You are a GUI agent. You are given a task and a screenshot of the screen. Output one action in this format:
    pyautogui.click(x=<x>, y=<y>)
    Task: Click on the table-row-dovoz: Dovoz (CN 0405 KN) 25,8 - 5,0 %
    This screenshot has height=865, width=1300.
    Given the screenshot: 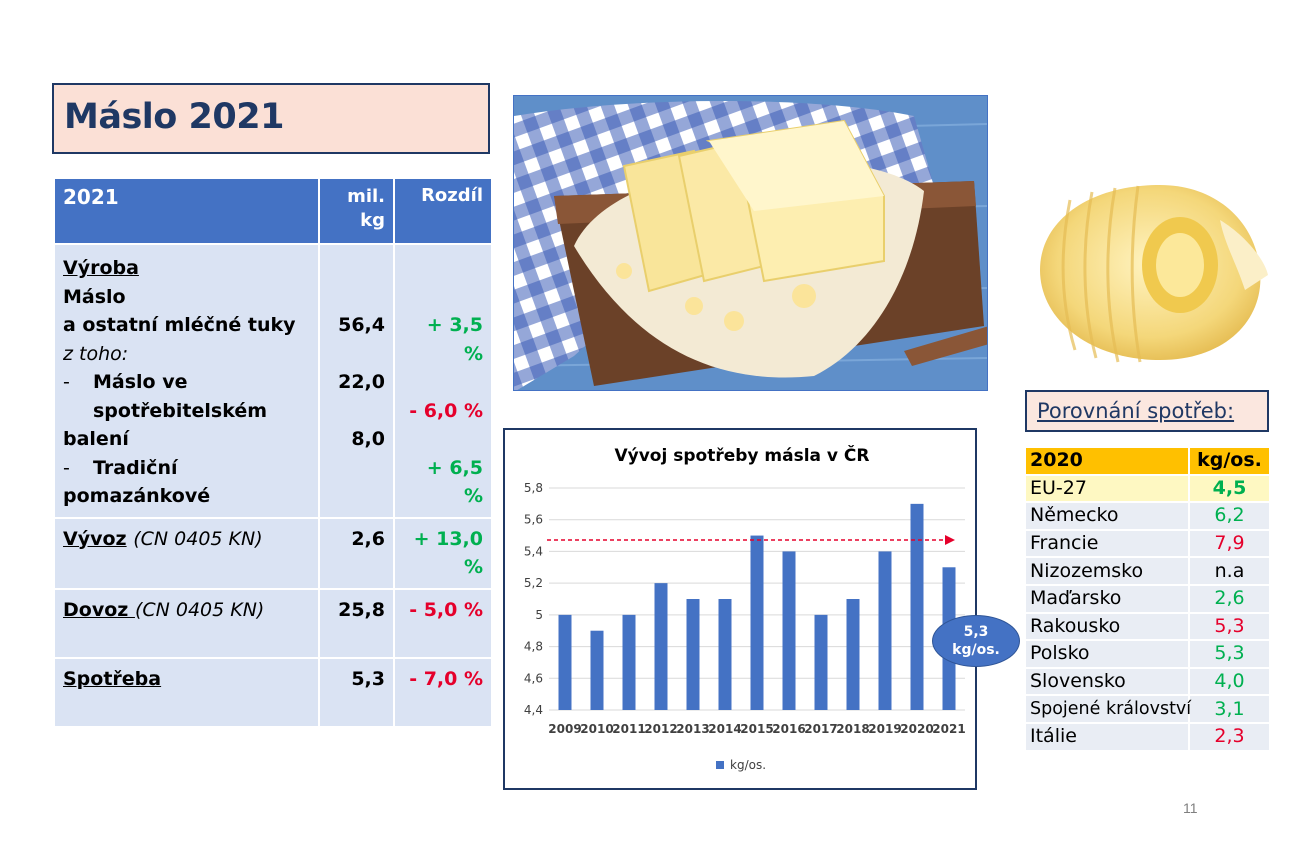 What is the action you would take?
    pyautogui.click(x=273, y=623)
    